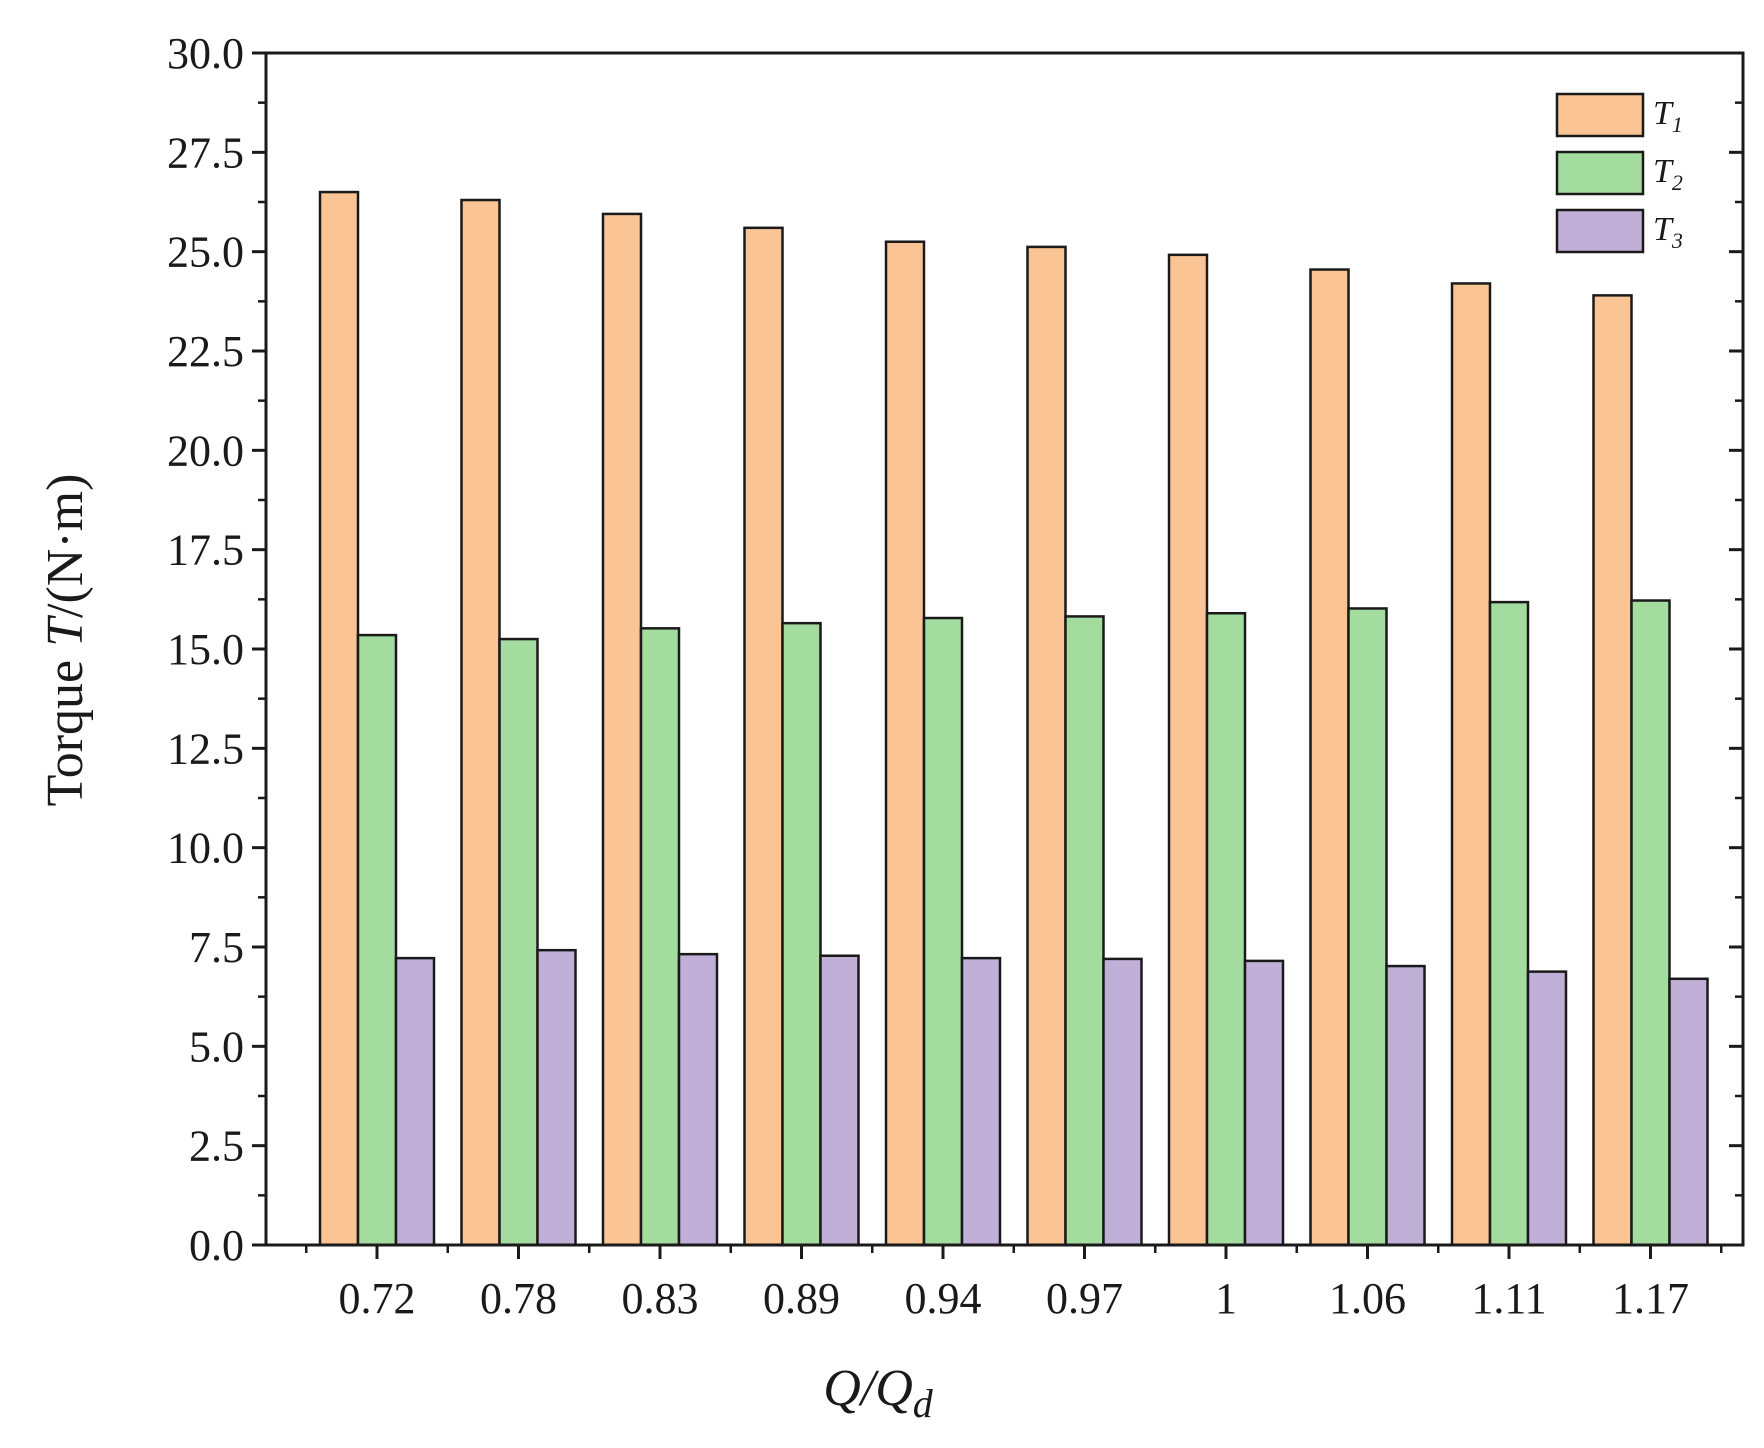 The image size is (1764, 1448). I want to click on legend-label-t3: T3, so click(1668, 232).